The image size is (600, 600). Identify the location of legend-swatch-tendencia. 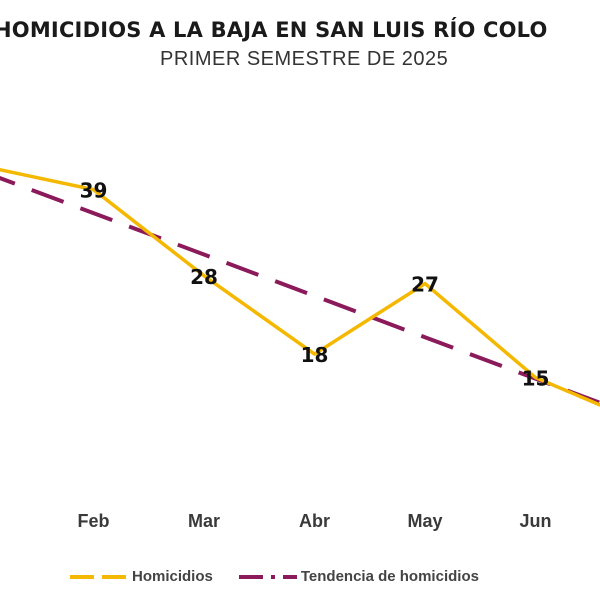
(267, 576).